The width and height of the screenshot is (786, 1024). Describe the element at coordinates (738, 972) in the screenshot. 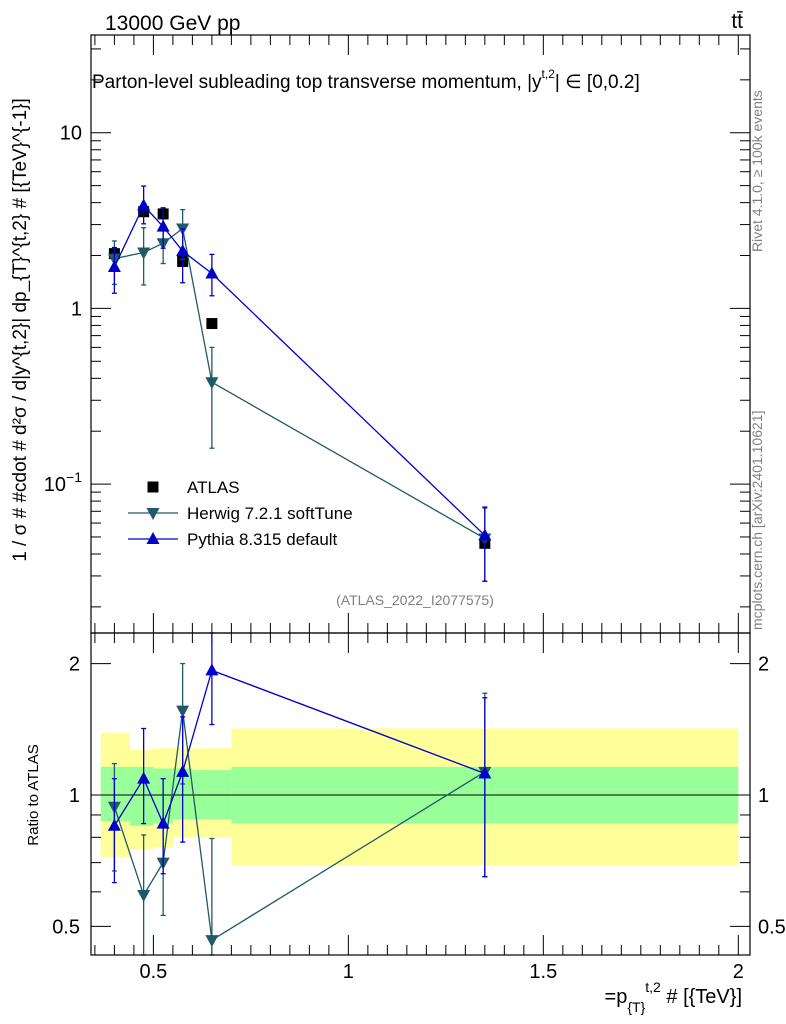

I see `x-tick-label-3: 2` at that location.